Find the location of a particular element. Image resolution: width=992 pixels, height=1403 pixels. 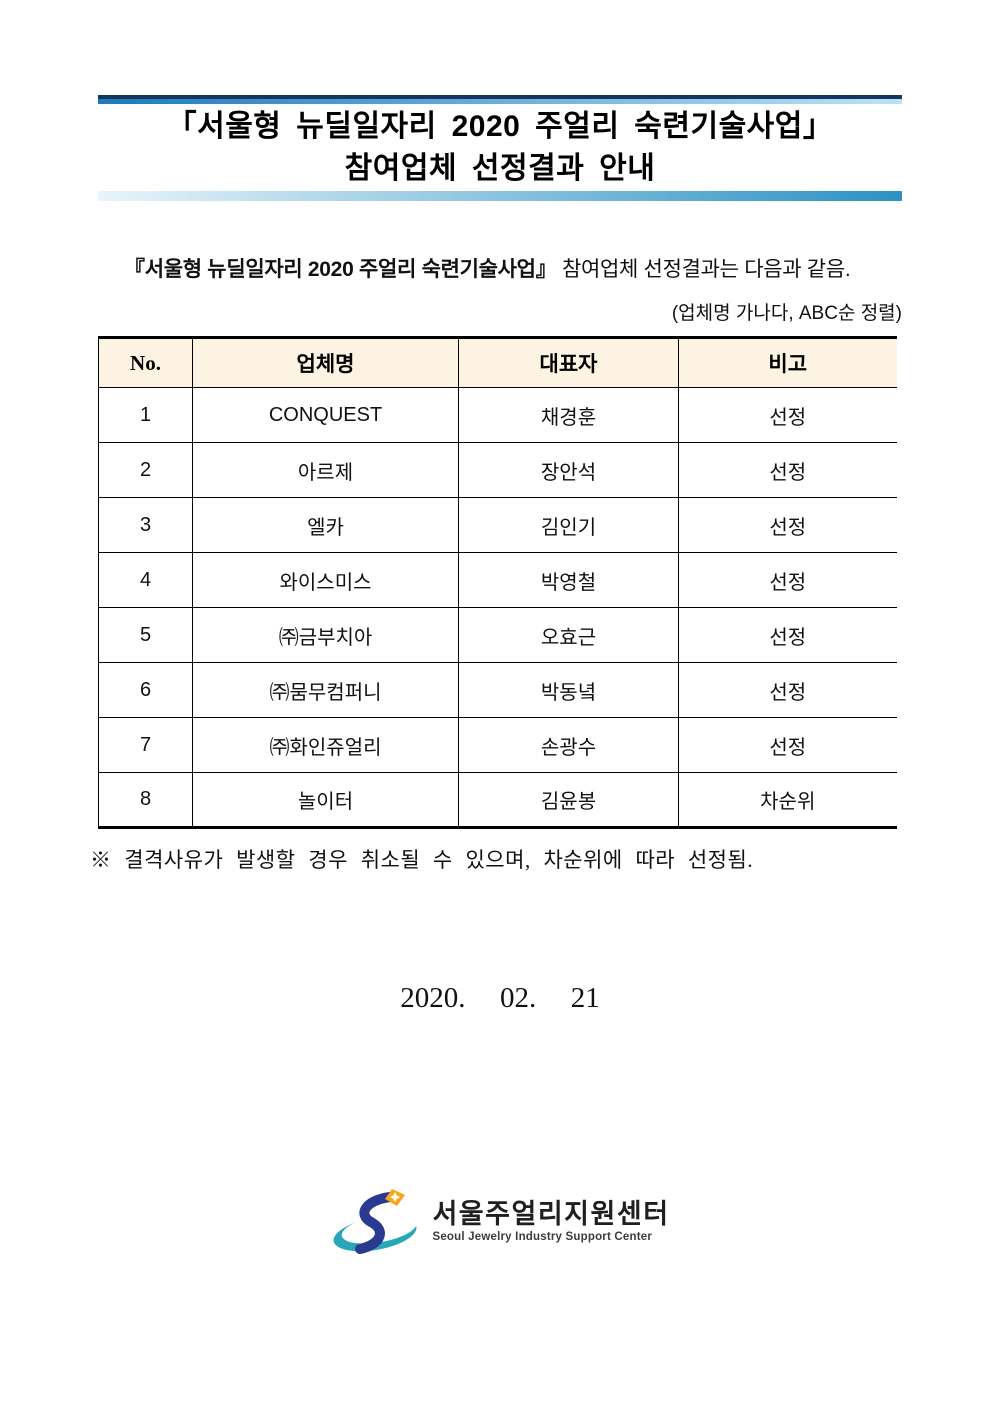

cell-company: 아르제 is located at coordinates (325, 470).